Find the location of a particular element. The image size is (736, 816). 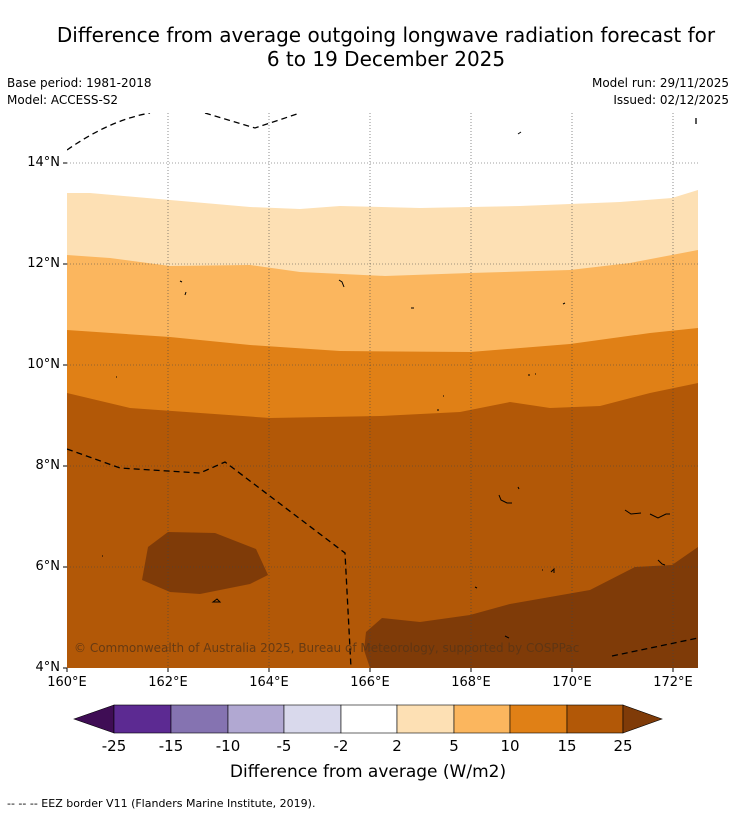

lat-label-10n: 10°N is located at coordinates (43, 364).